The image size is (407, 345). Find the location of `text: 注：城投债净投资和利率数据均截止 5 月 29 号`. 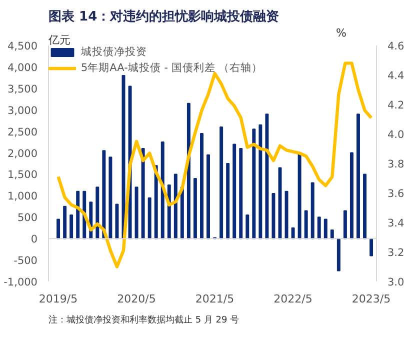

text: 注：城投债净投资和利率数据均截止 5 月 29 号 is located at coordinates (144, 320).